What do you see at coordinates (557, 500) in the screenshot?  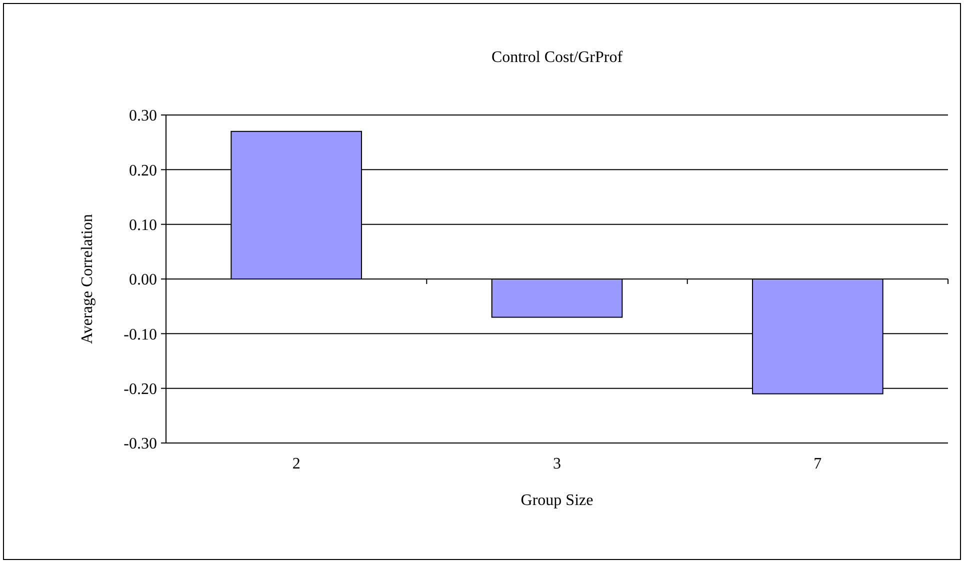 I see `x-axis-title: Group Size` at bounding box center [557, 500].